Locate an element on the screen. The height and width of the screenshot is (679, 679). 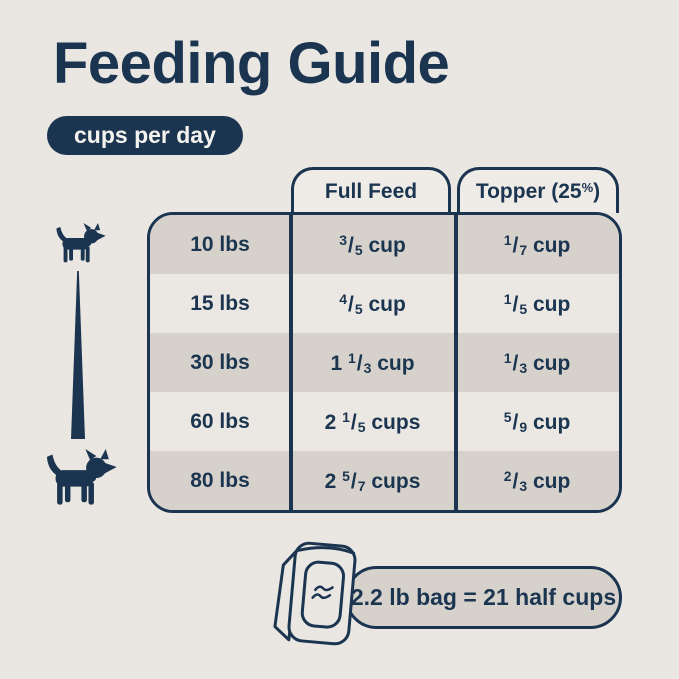
weight-cell: 30 lbs is located at coordinates (220, 362).